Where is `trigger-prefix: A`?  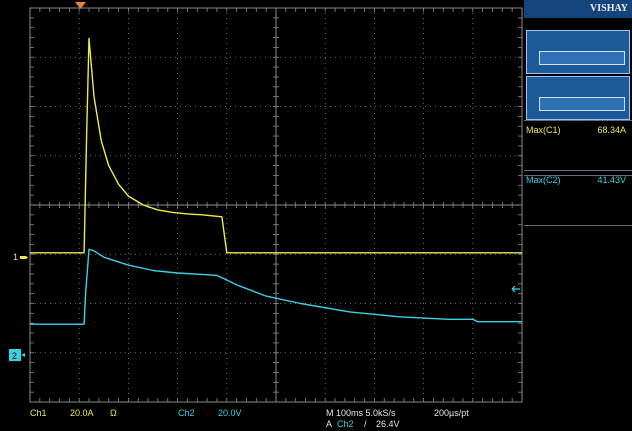 trigger-prefix: A is located at coordinates (329, 424).